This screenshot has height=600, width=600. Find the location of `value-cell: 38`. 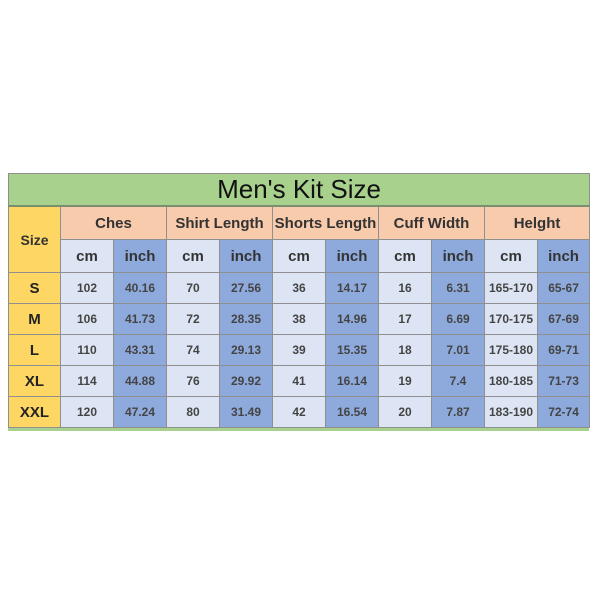

value-cell: 38 is located at coordinates (299, 319).